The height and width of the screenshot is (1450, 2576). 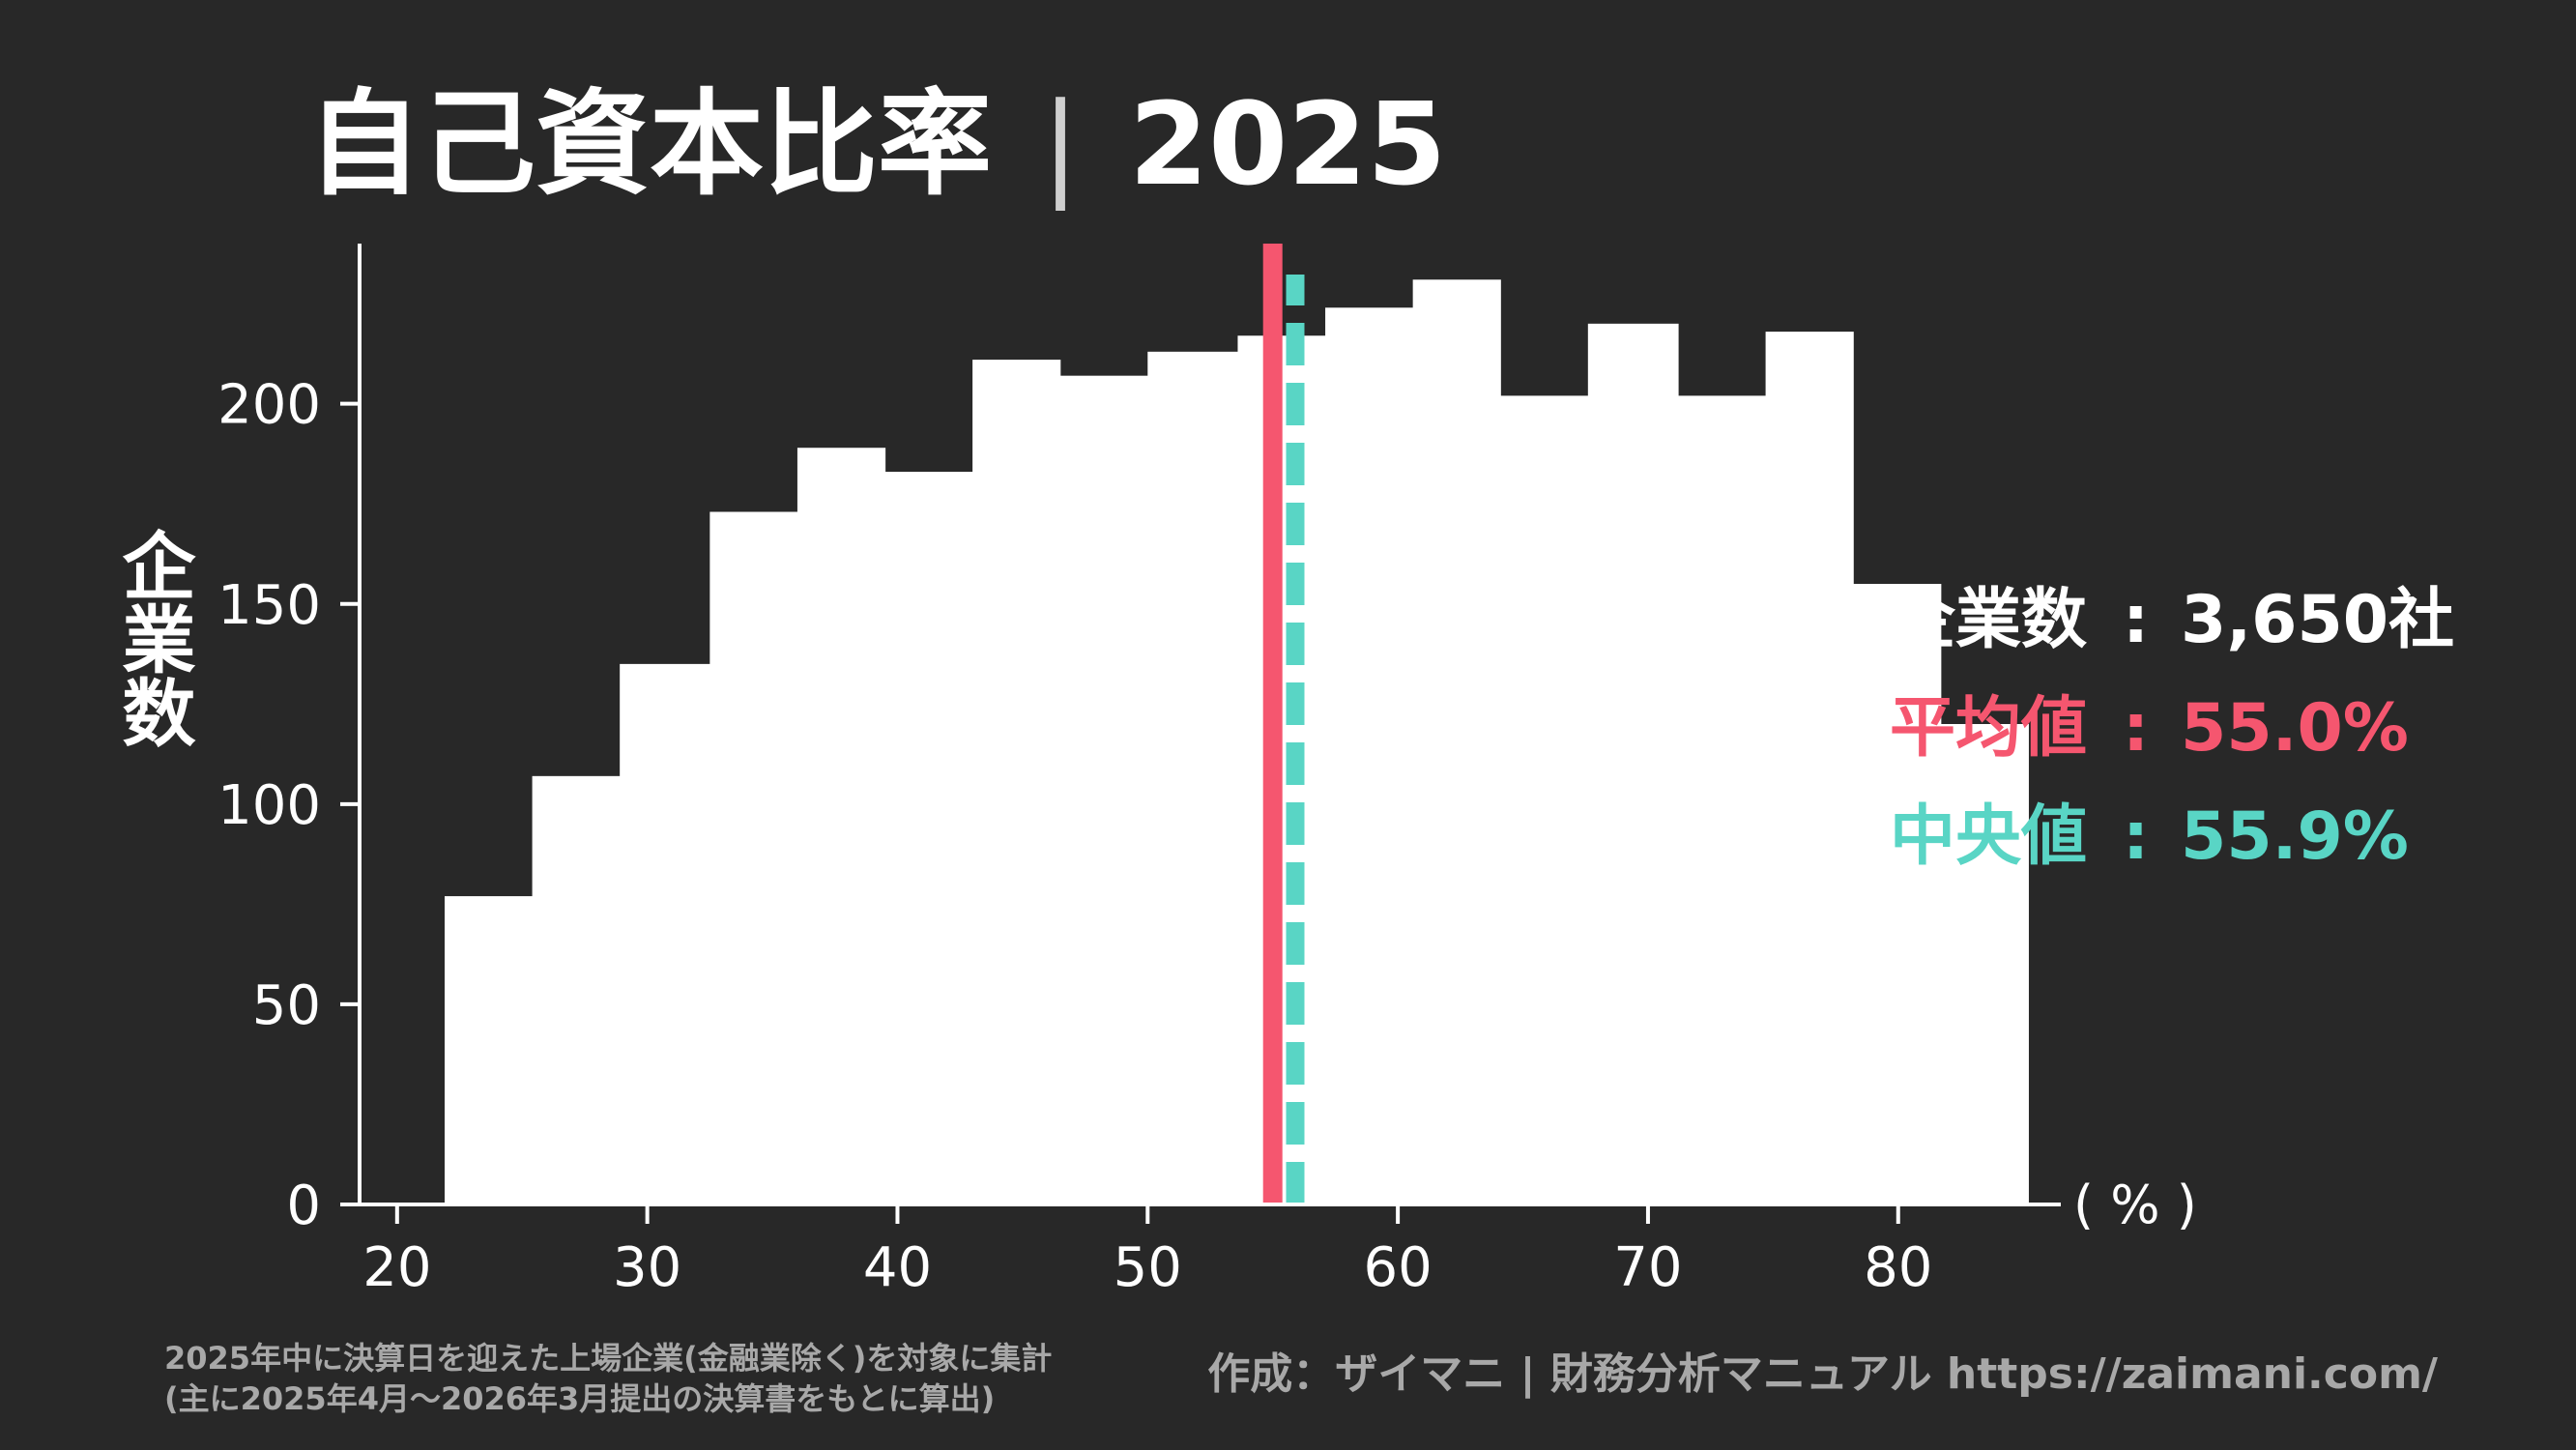 What do you see at coordinates (647, 1267) in the screenshot?
I see `x-tick-label: 30` at bounding box center [647, 1267].